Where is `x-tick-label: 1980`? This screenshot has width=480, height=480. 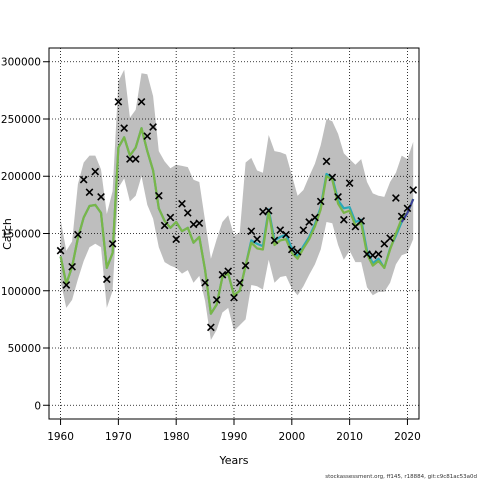
x-tick-label: 1980 is located at coordinates (176, 437).